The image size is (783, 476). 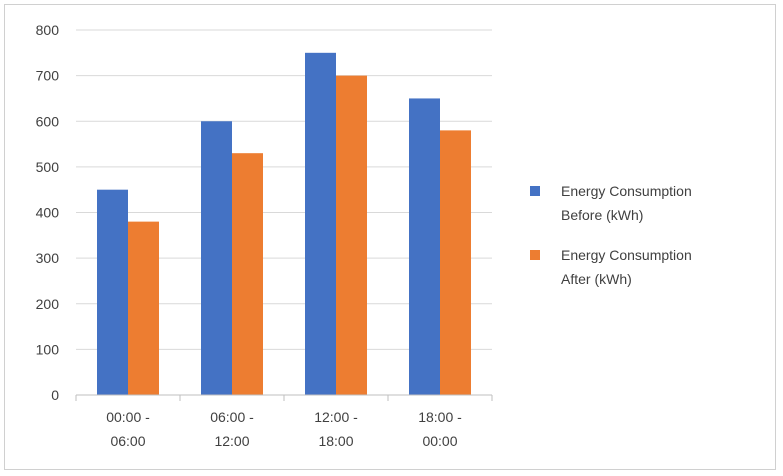 I want to click on legend-label-before: Energy Consumption, so click(x=626, y=191).